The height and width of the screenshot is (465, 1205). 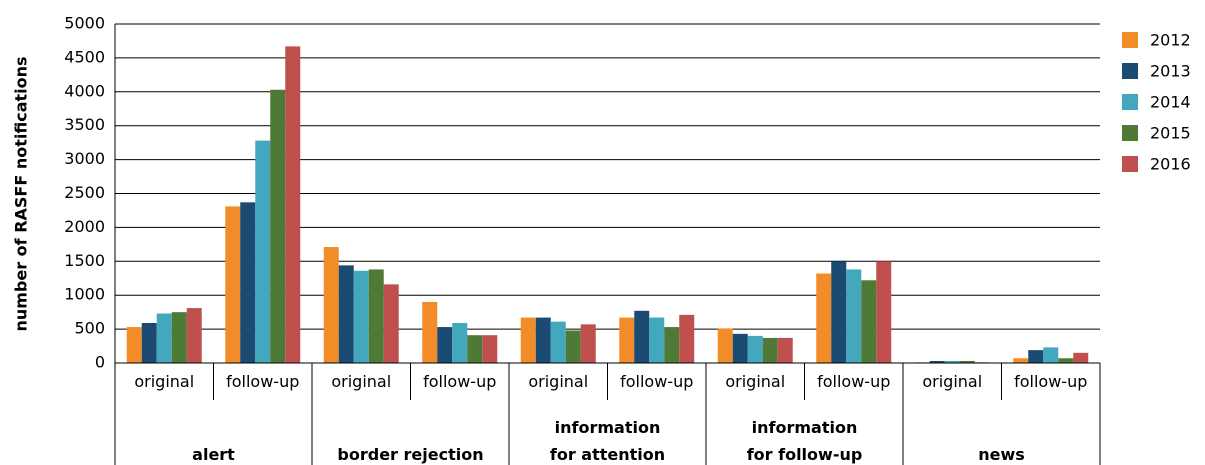 What do you see at coordinates (21, 193) in the screenshot?
I see `y-axis-label: number of RASFF notifications` at bounding box center [21, 193].